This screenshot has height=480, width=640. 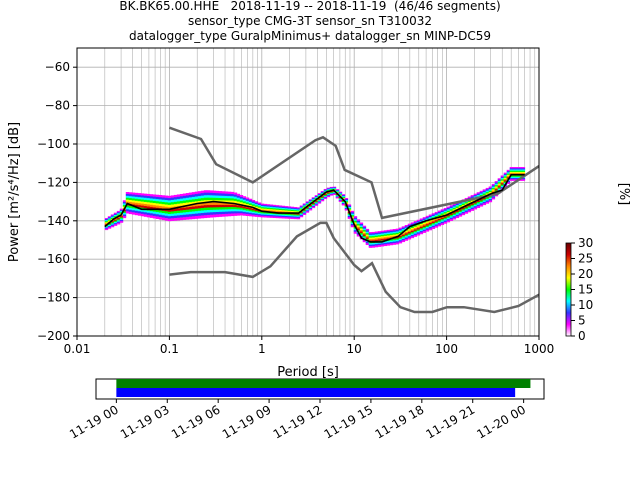 What do you see at coordinates (77, 349) in the screenshot?
I see `x-tick-label: 0.01` at bounding box center [77, 349].